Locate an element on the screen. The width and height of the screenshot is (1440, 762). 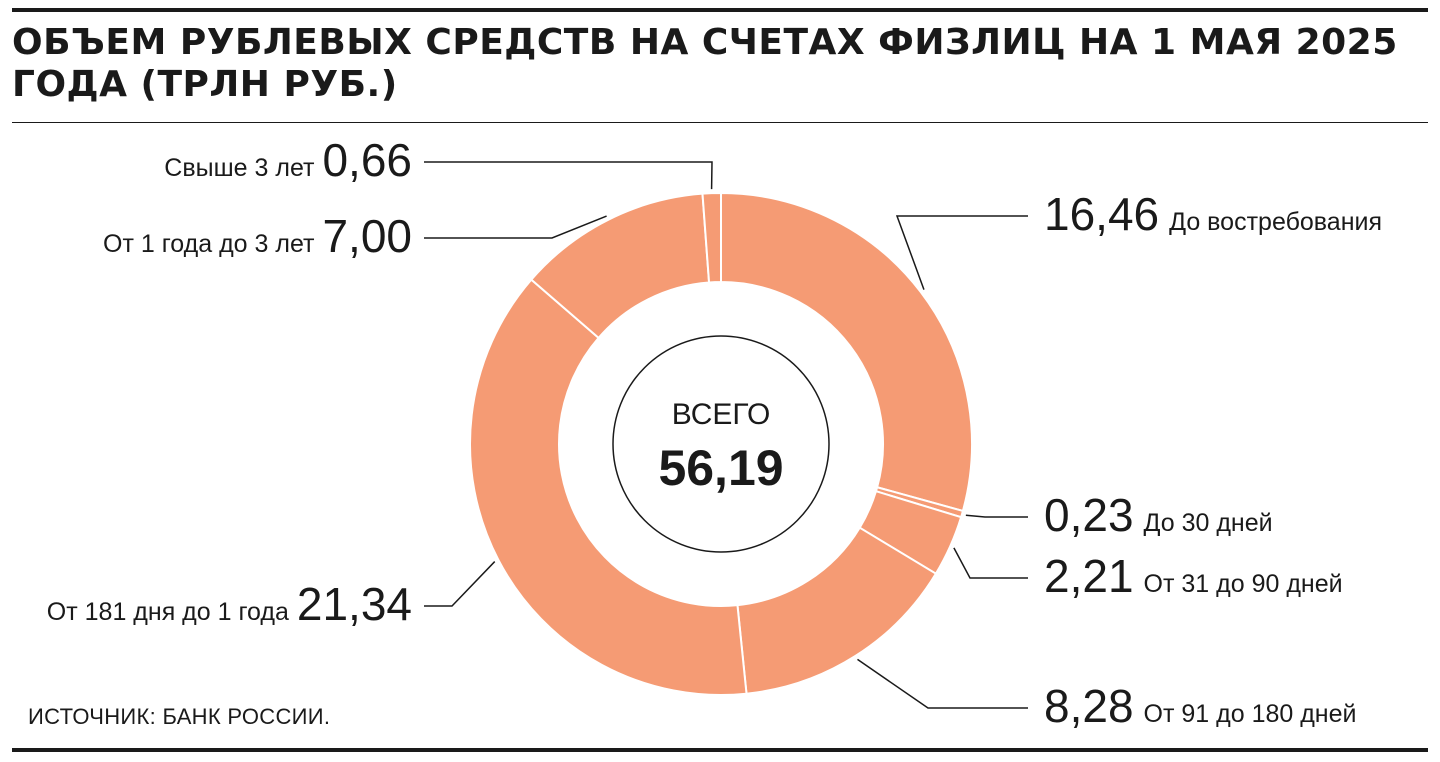
slice-name-6: От 1 года до 3 лет is located at coordinates (209, 244).